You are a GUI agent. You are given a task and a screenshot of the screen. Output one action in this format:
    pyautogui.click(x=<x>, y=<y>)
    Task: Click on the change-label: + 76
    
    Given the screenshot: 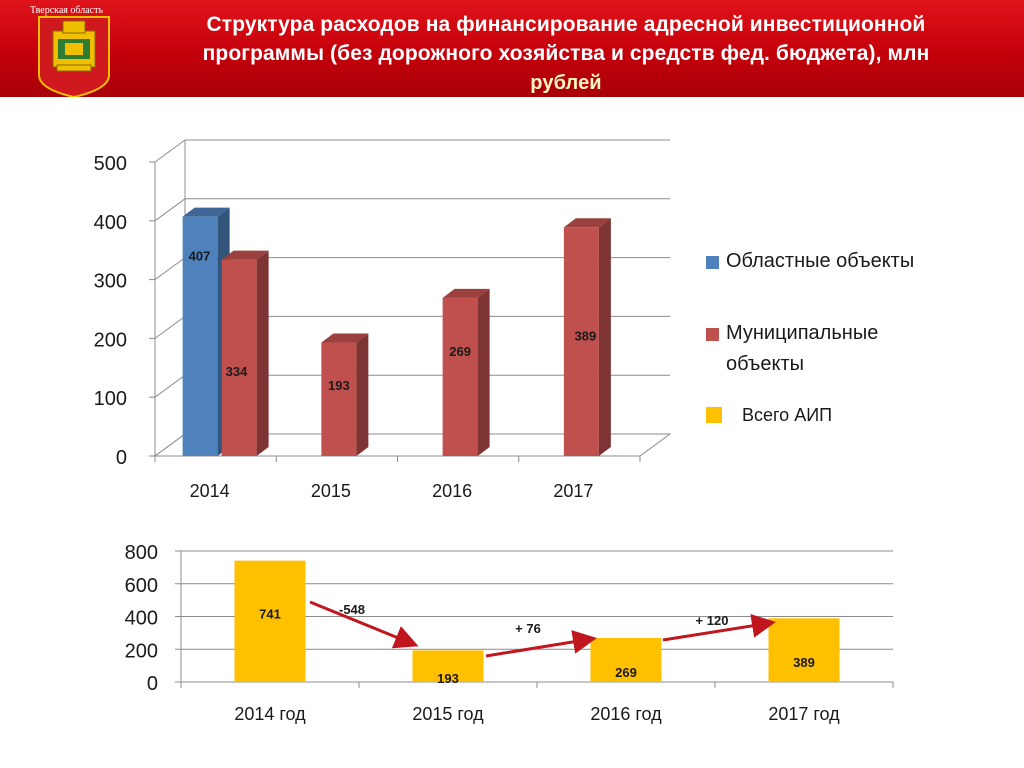 What is the action you would take?
    pyautogui.click(x=528, y=628)
    